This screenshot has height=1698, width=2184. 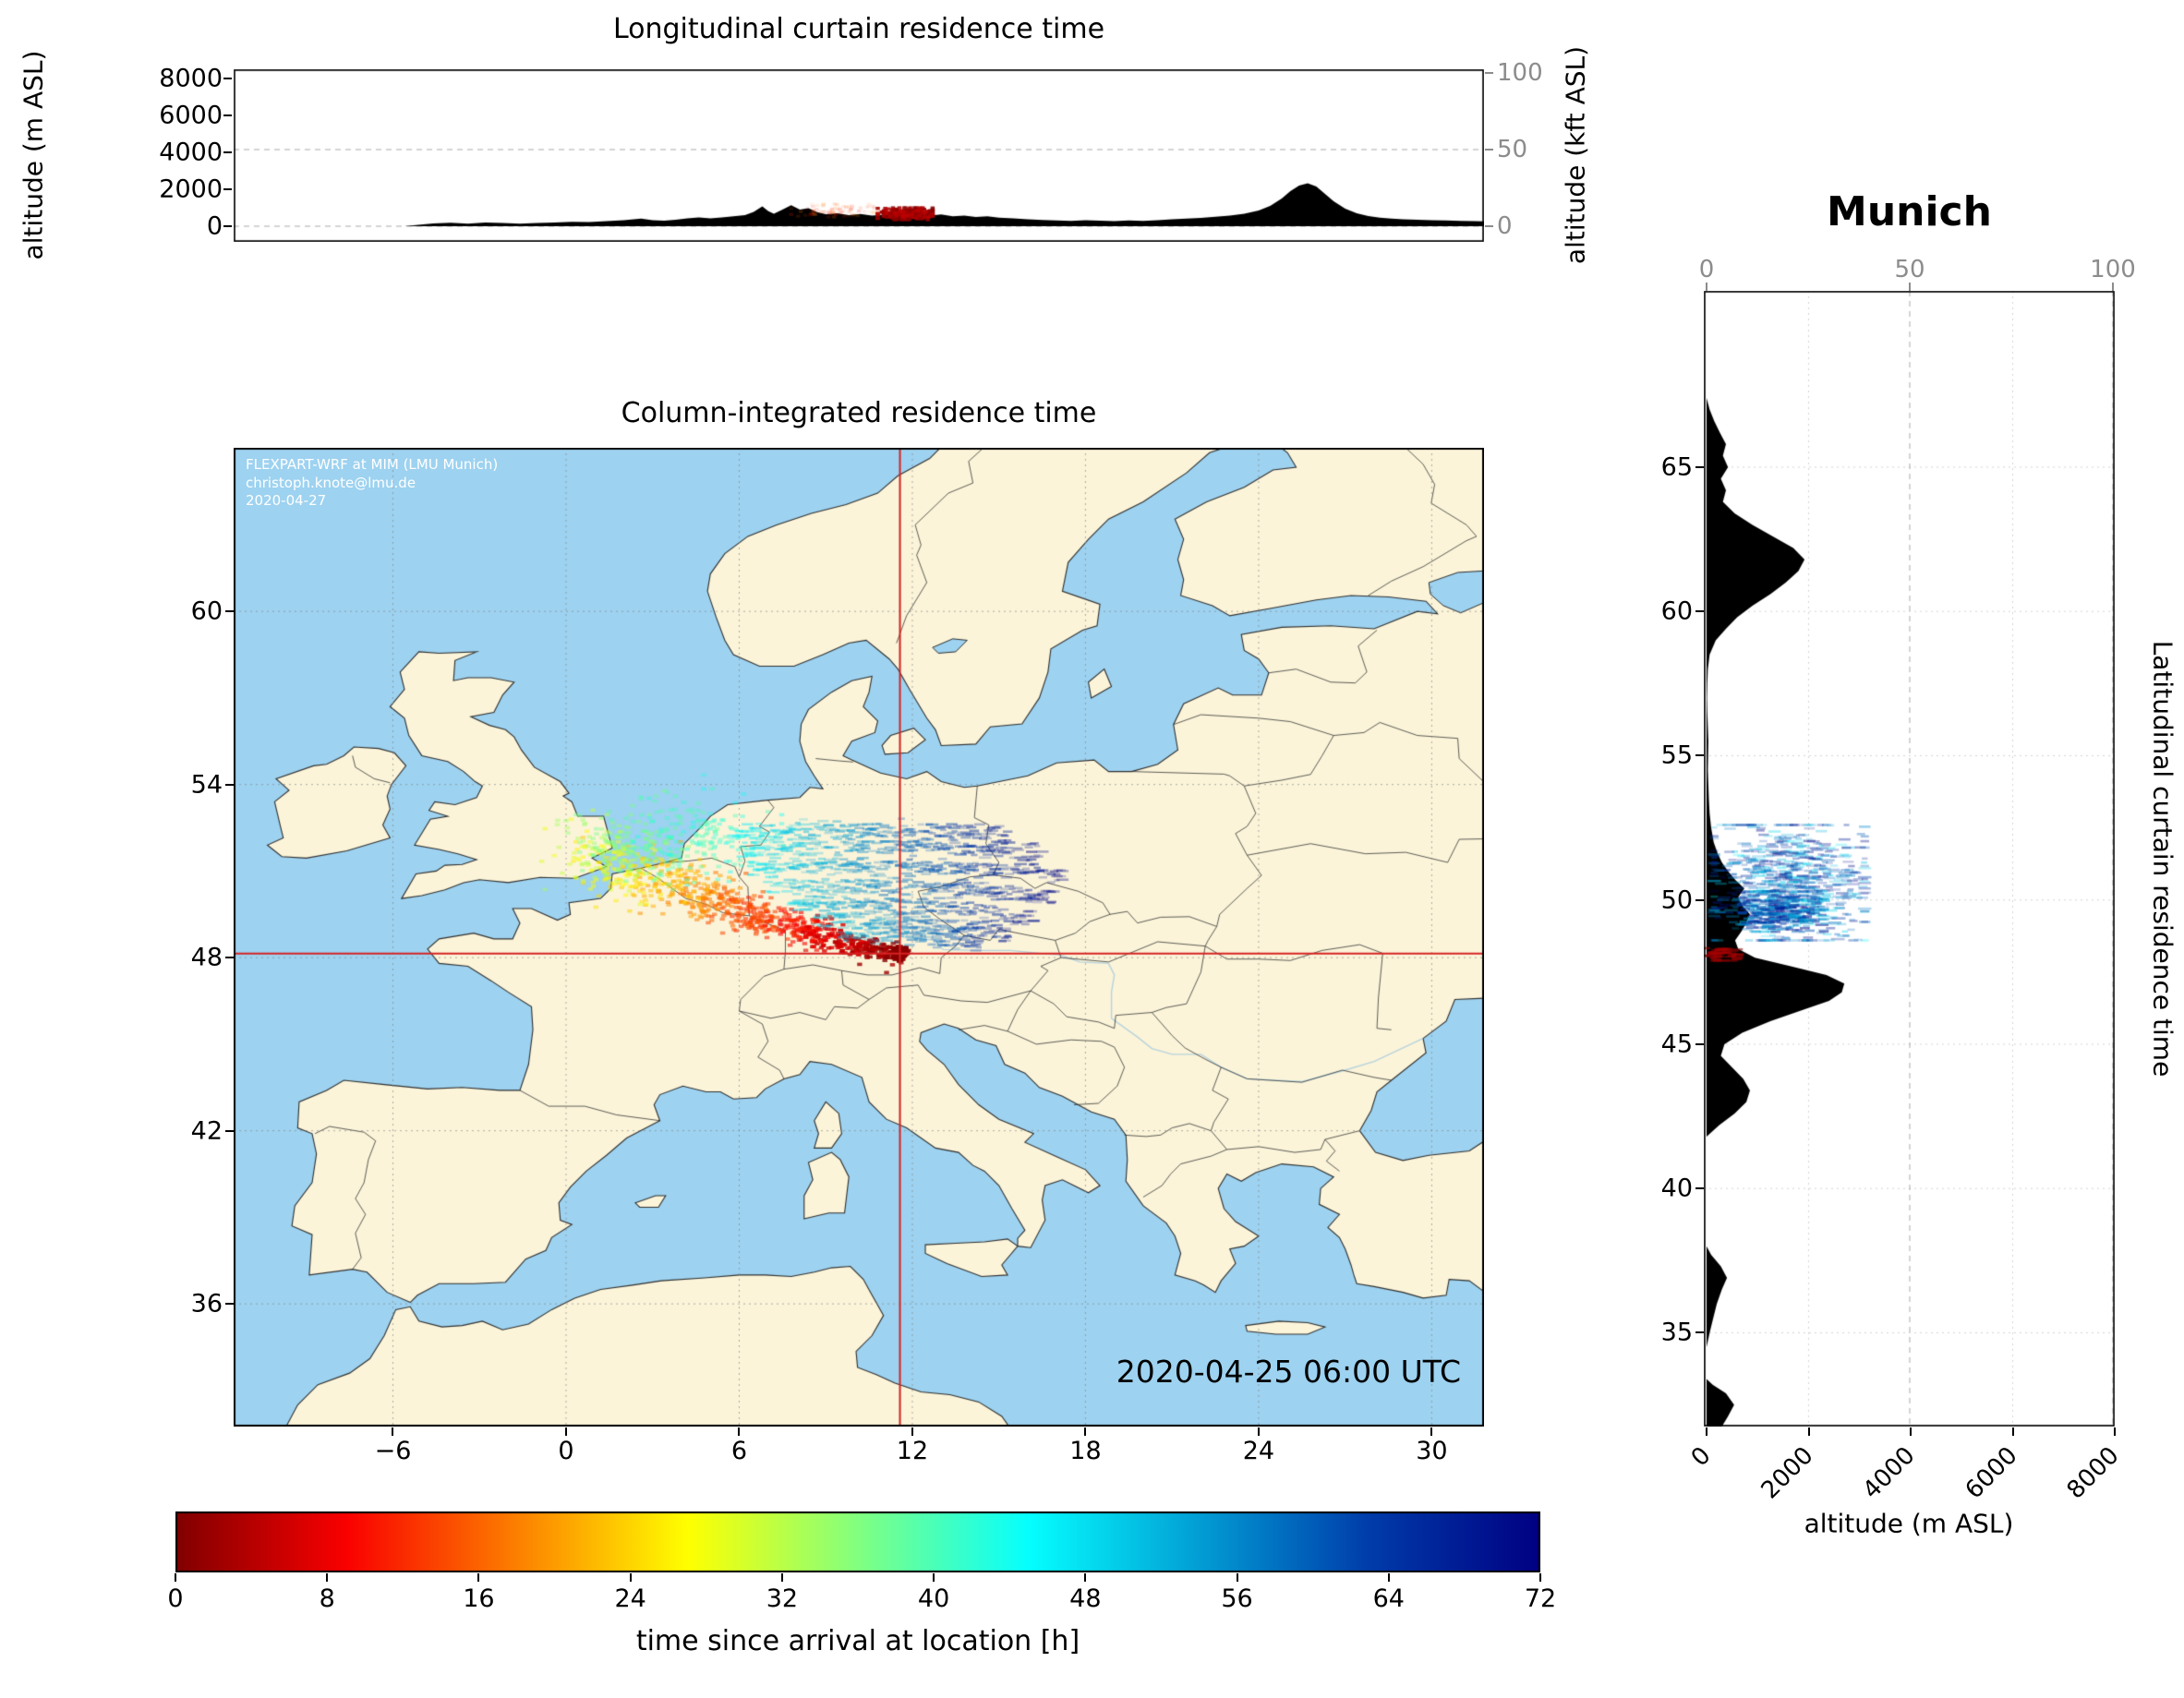 What do you see at coordinates (1706, 269) in the screenshot?
I see `right-kft-tick-label: 0` at bounding box center [1706, 269].